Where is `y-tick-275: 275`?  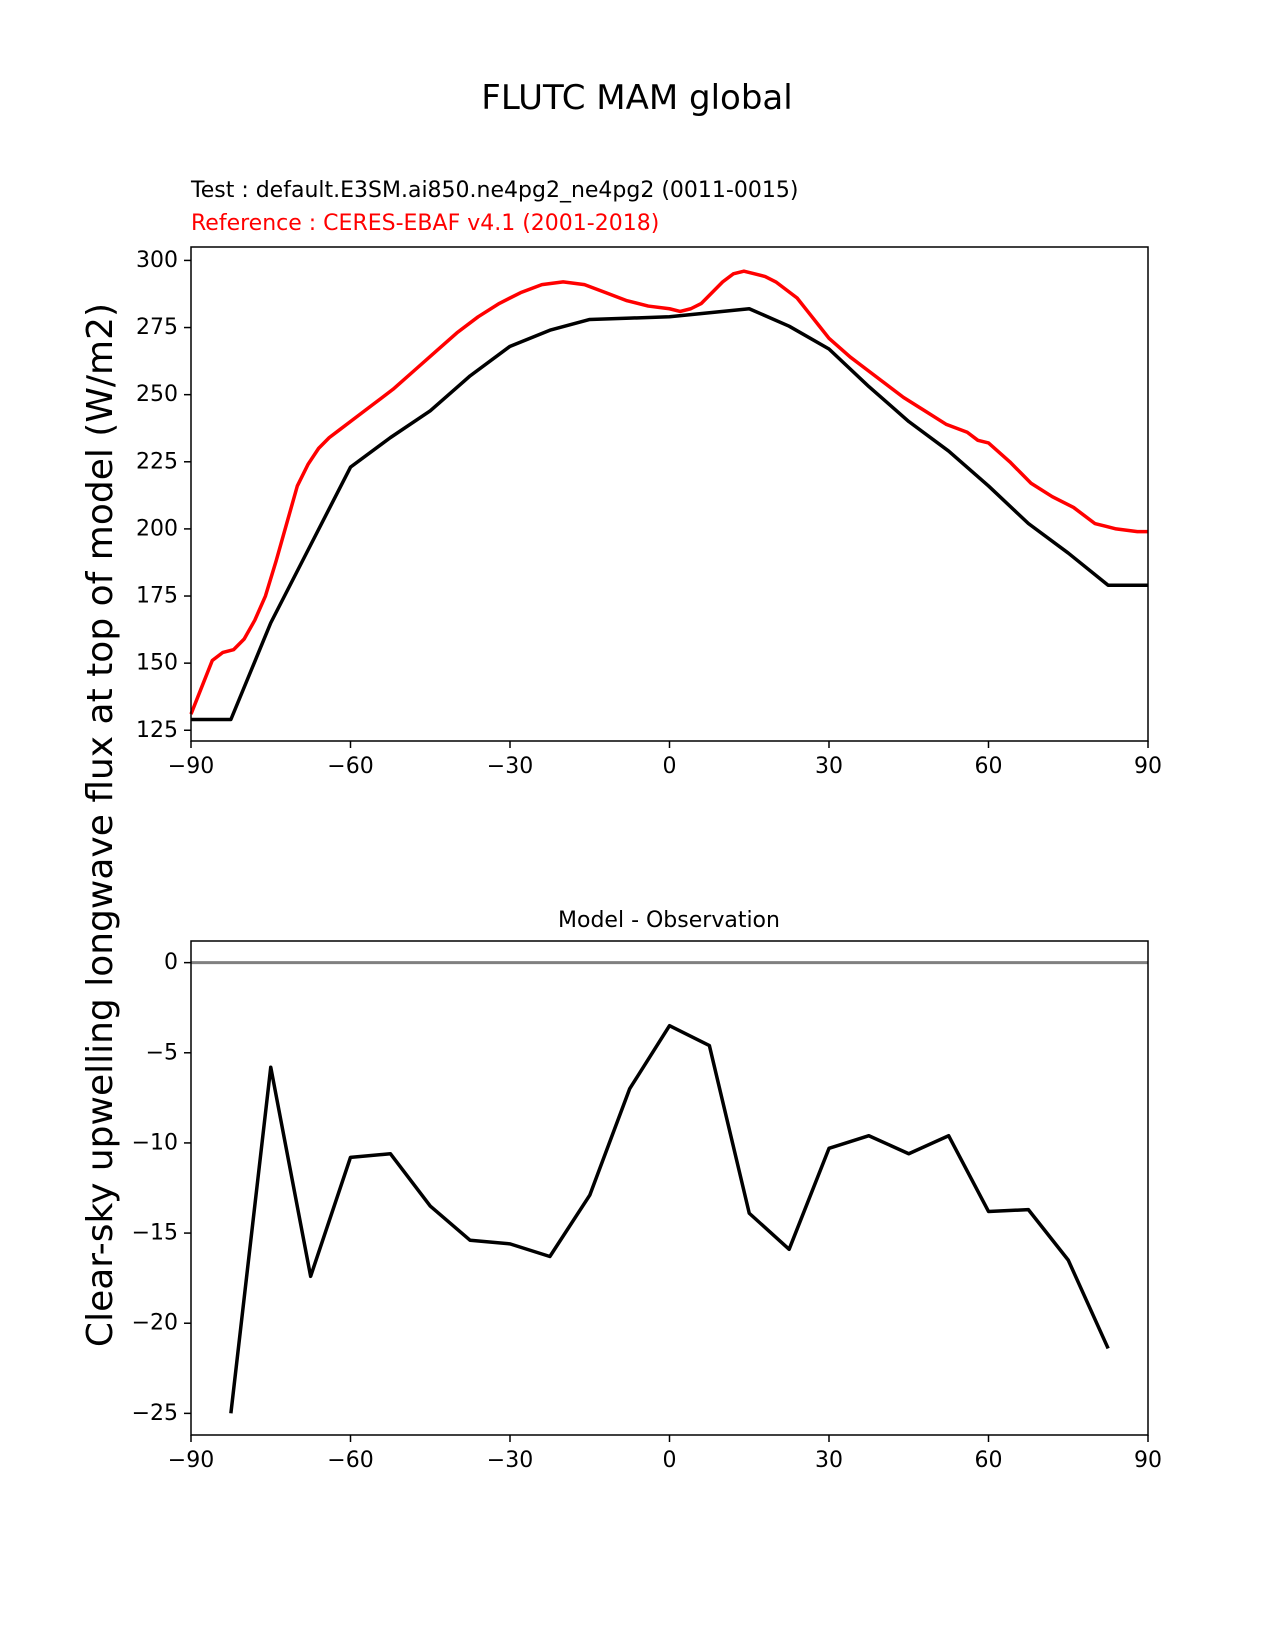
y-tick-275: 275 is located at coordinates (163, 327).